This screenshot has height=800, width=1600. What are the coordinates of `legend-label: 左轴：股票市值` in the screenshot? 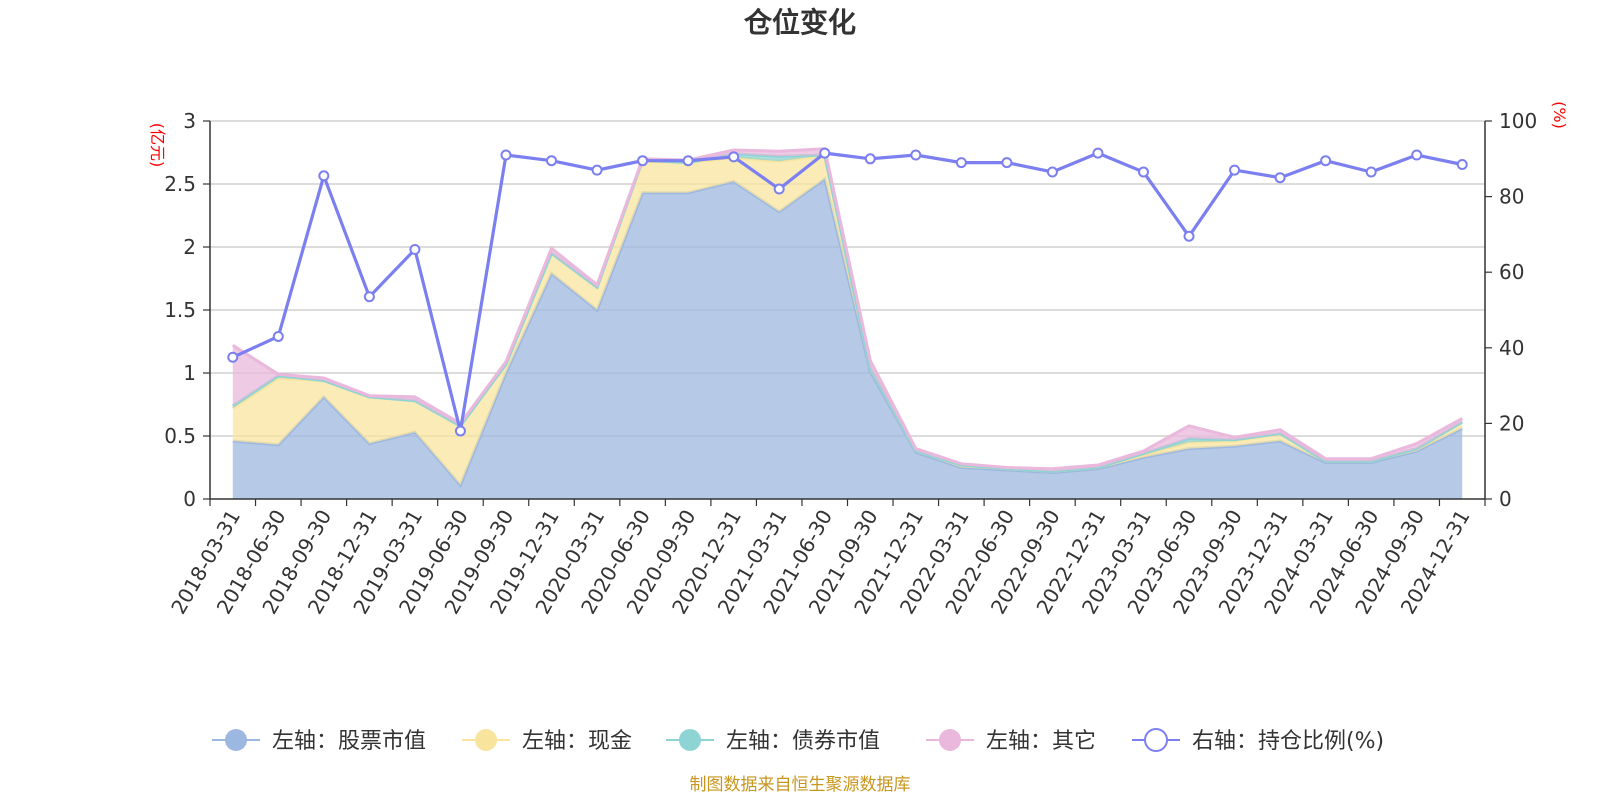 It's located at (349, 741).